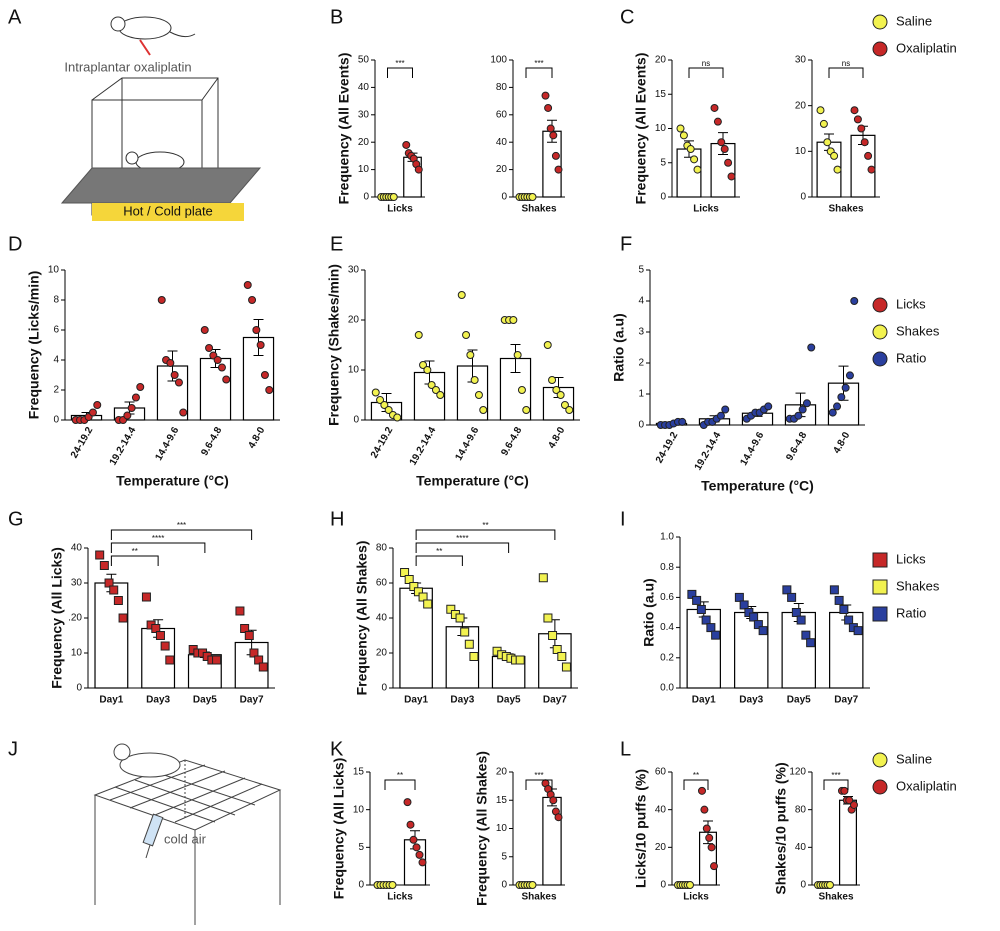  I want to click on x-tick-label: Day1, so click(704, 700).